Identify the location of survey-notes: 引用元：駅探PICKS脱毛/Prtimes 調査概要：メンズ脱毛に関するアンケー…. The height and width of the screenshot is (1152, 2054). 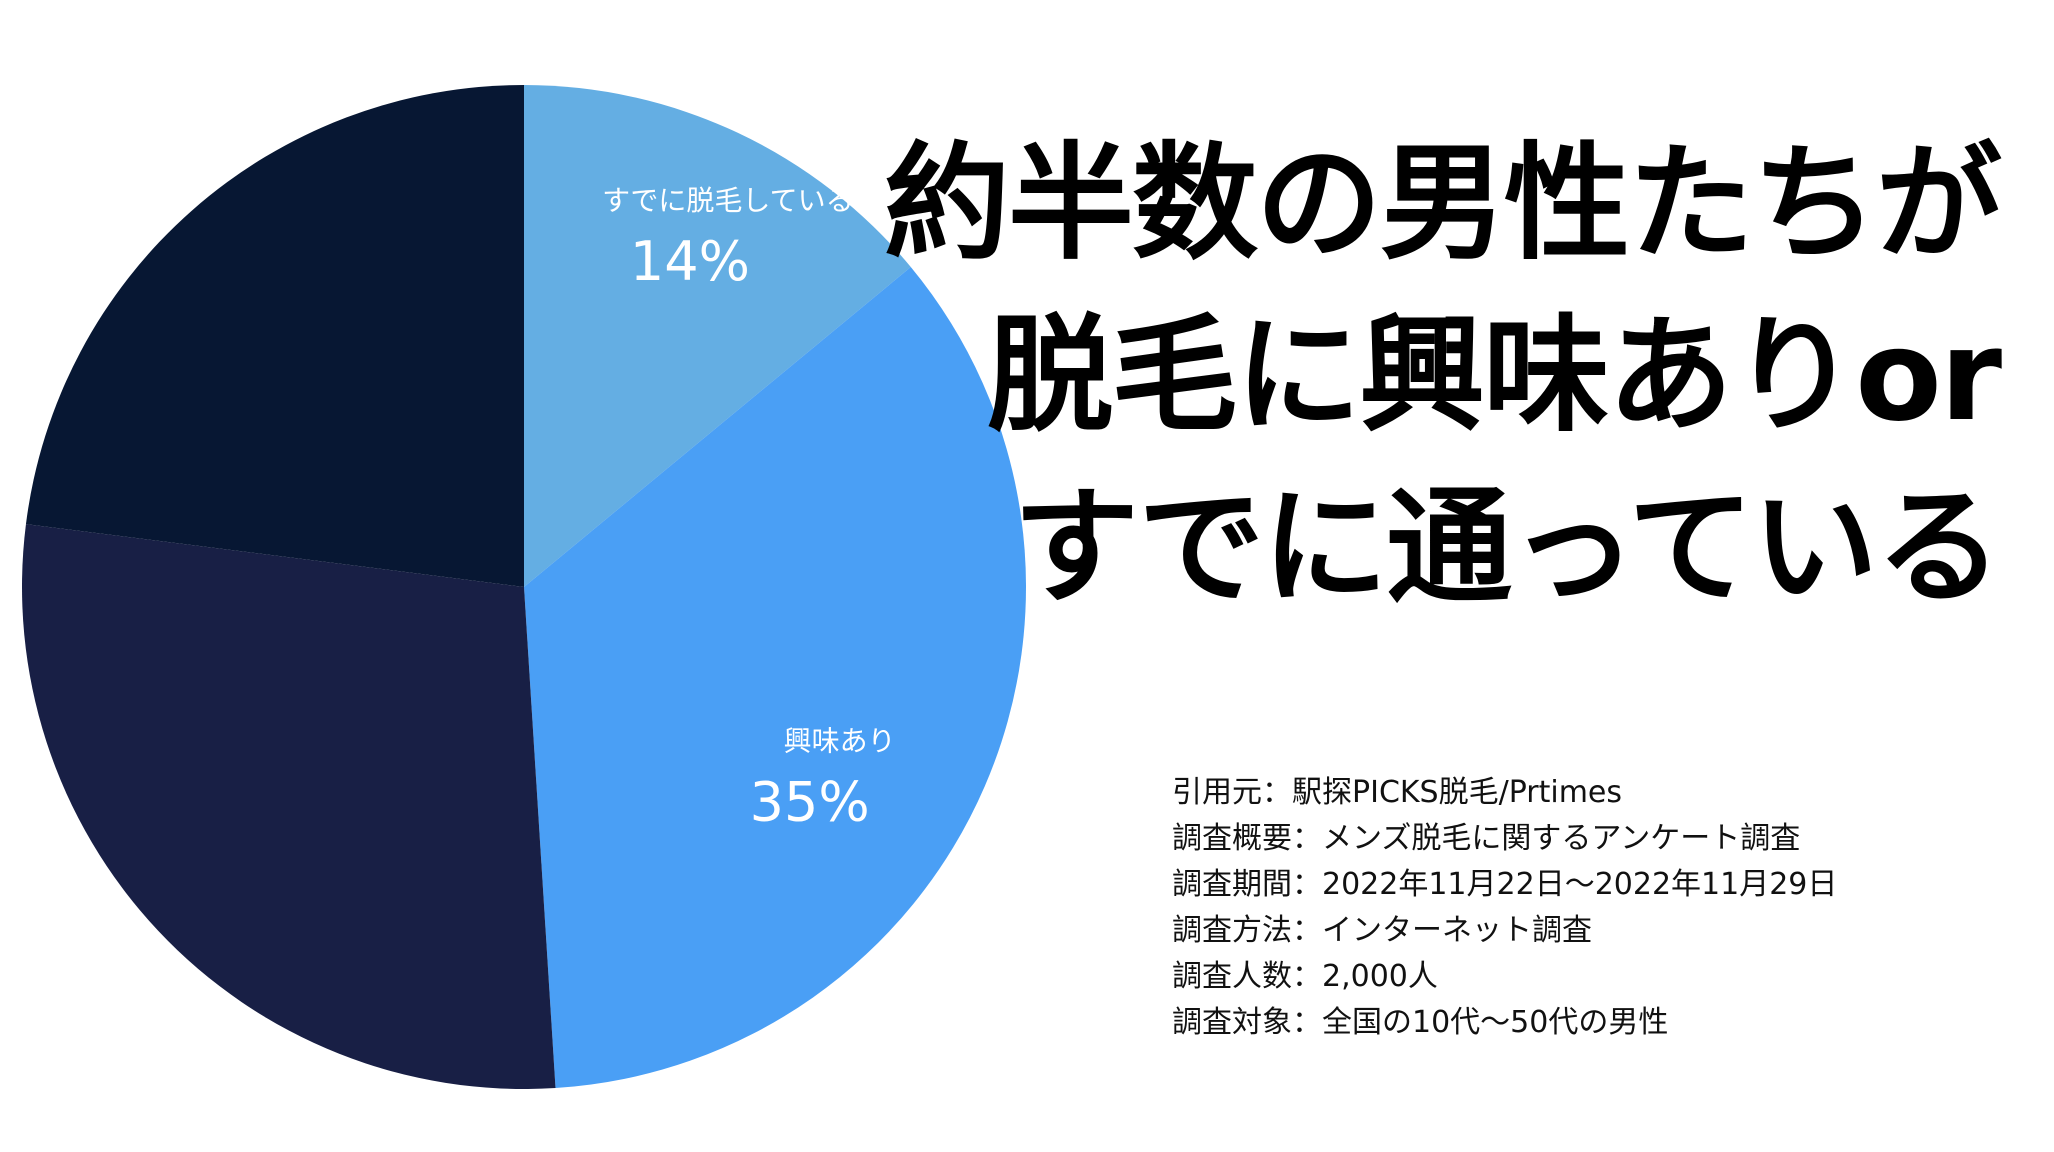
(1504, 908).